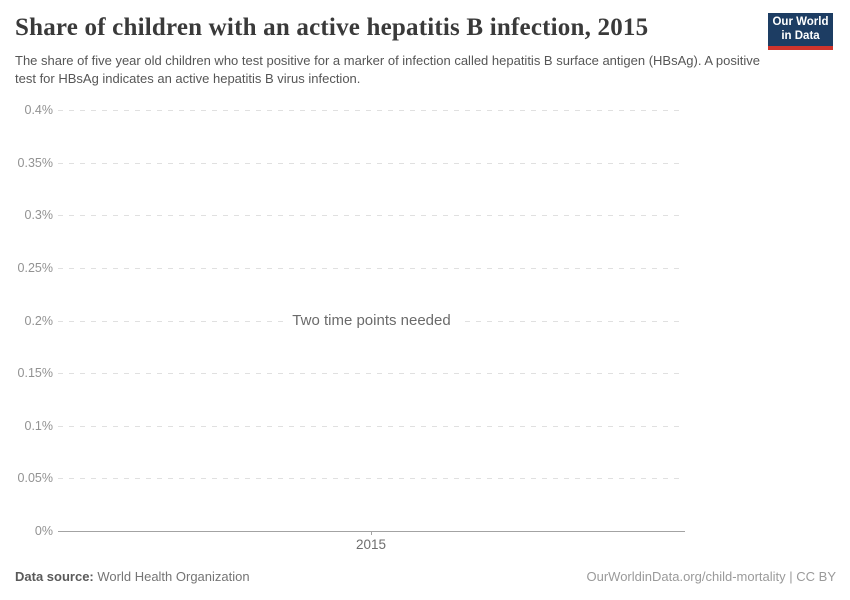  Describe the element at coordinates (35, 267) in the screenshot. I see `y-axis-tick-label: 0.25%` at that location.